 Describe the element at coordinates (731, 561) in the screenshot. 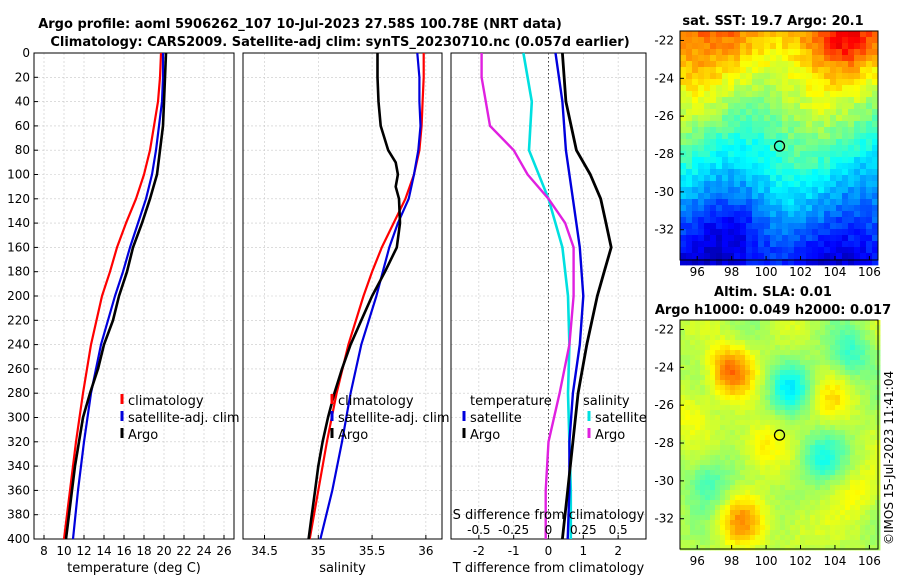

I see `map-x-tick-label: 98` at that location.